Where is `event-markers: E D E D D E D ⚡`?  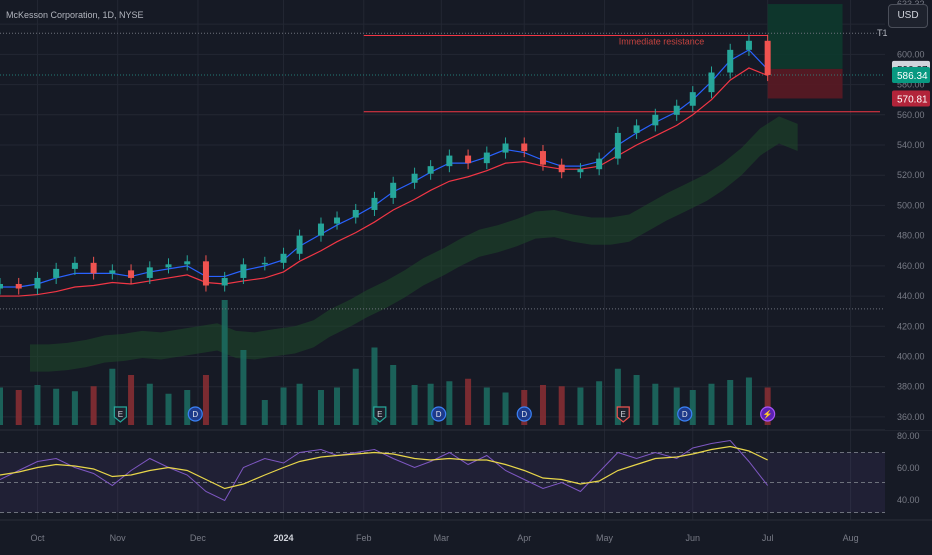
event-markers: E D E D D E D ⚡ is located at coordinates (444, 414).